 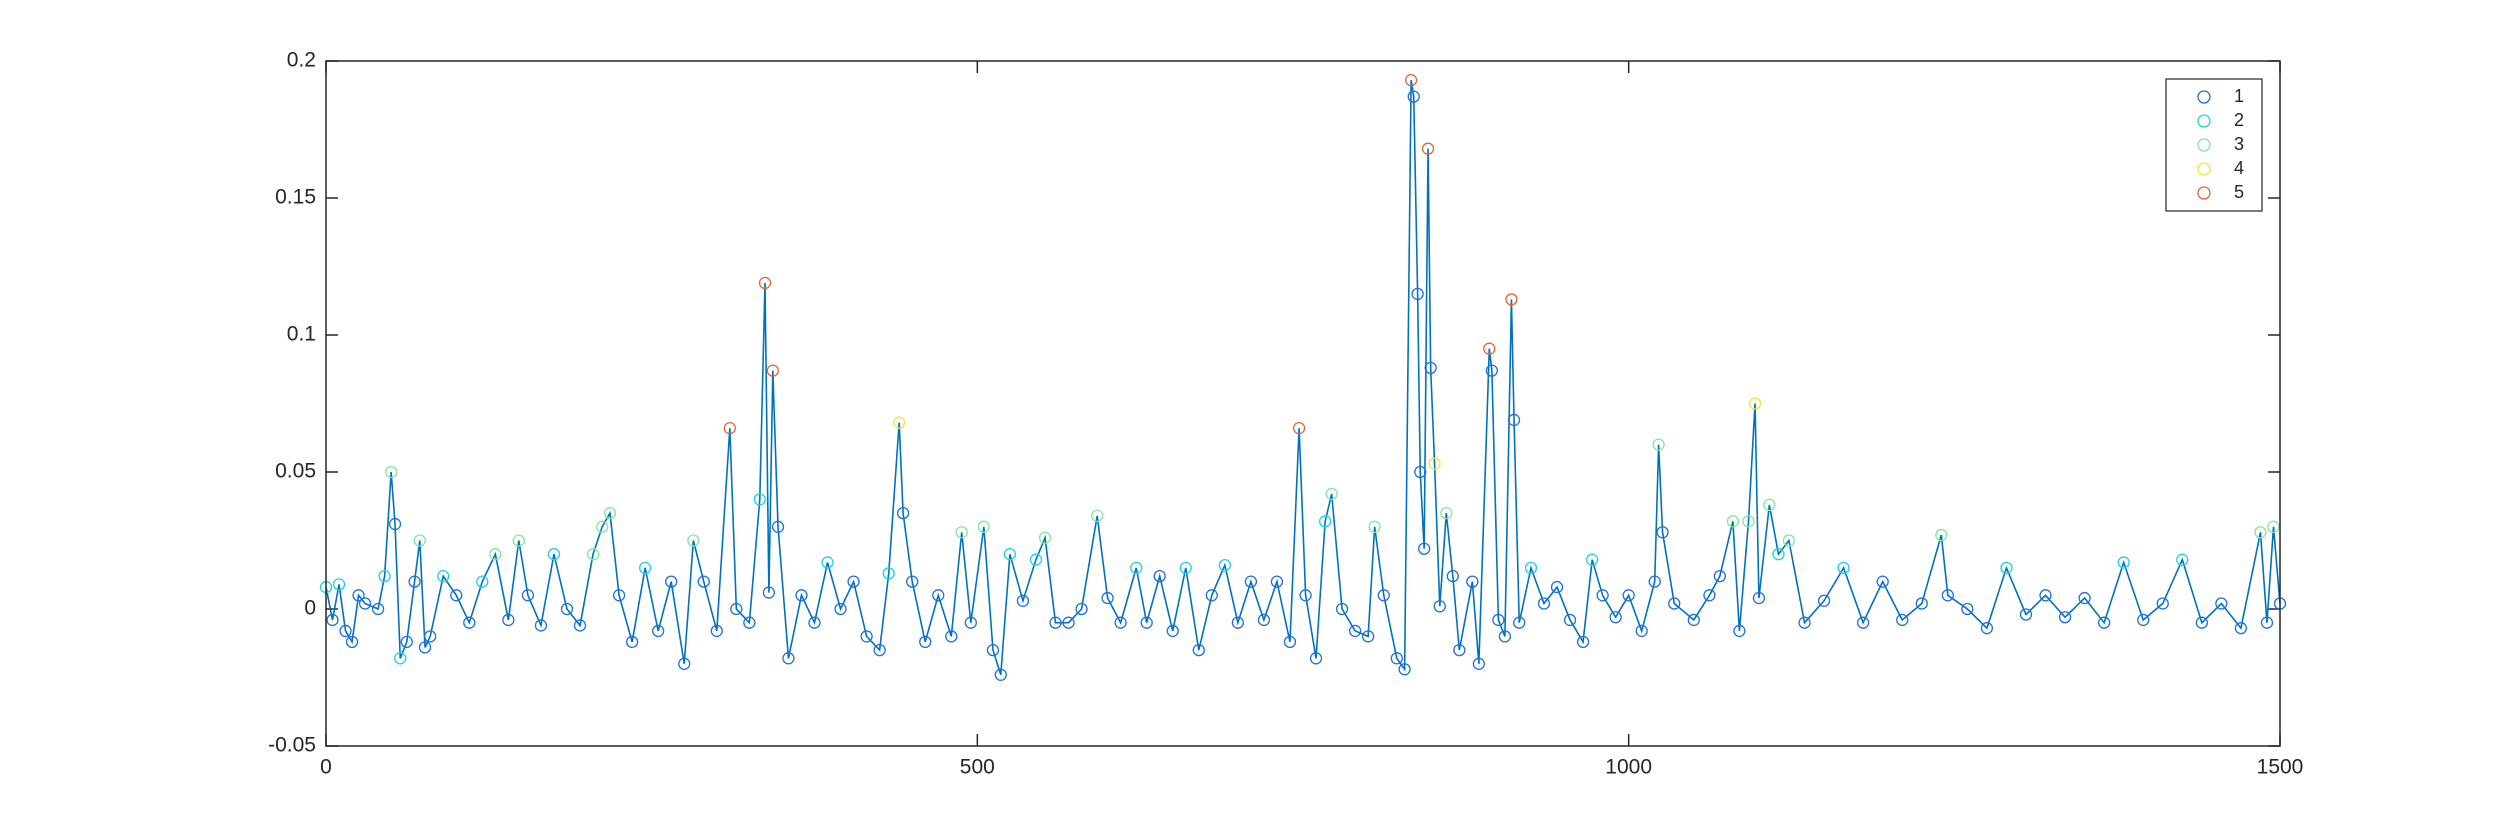 I want to click on y-tick-label: 0.1, so click(x=301, y=334).